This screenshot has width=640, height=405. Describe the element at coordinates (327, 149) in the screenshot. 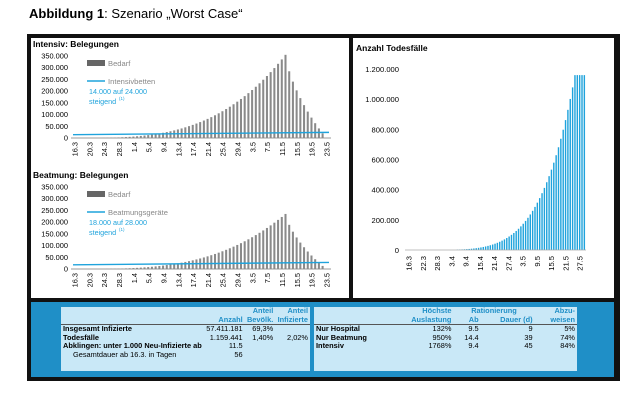

I see `x-tick-label: 23.5` at that location.